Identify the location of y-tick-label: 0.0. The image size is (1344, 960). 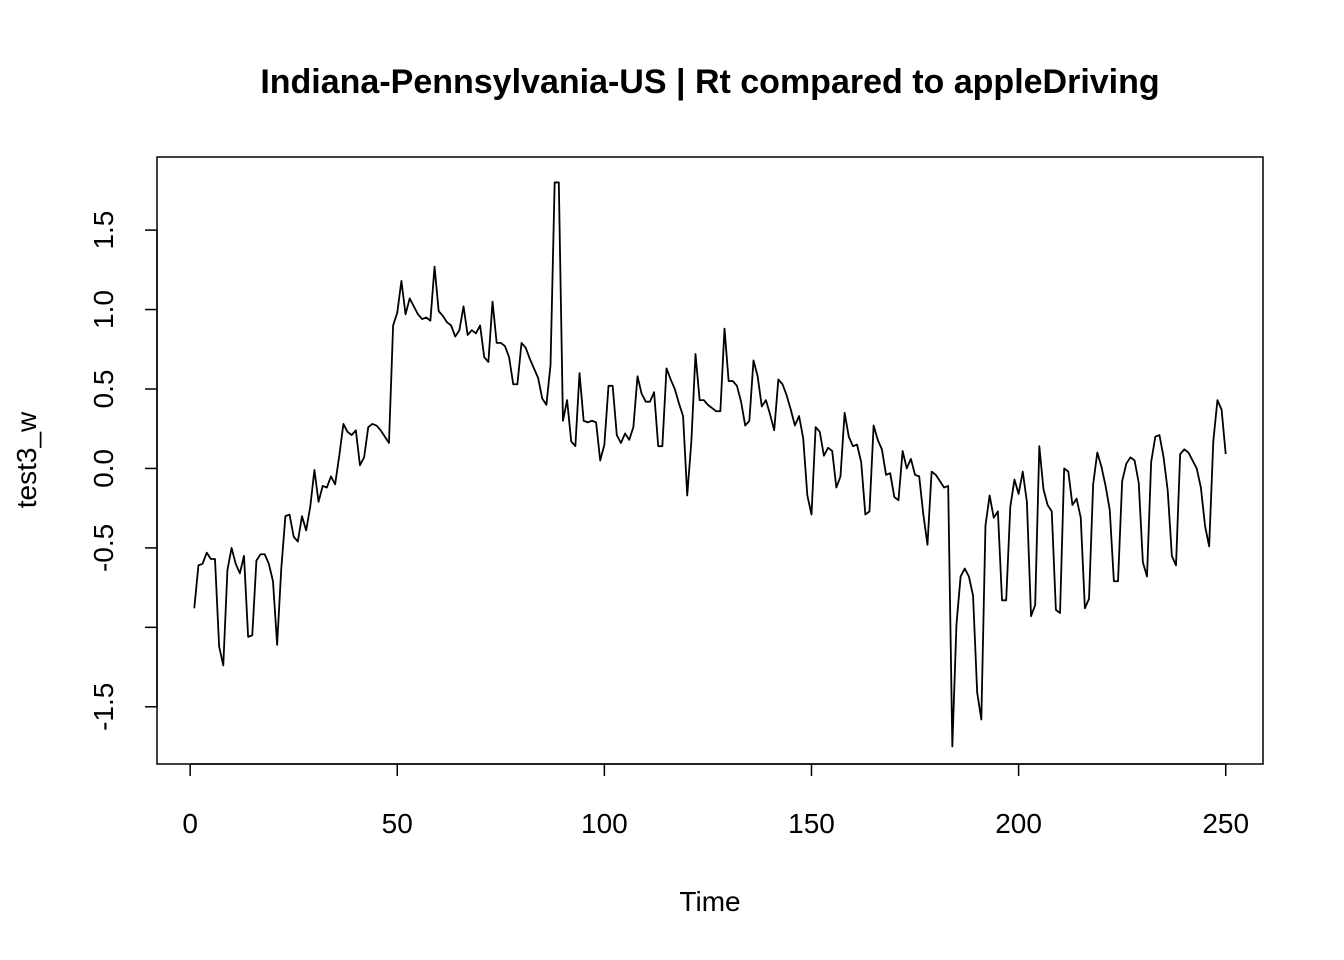
(103, 468).